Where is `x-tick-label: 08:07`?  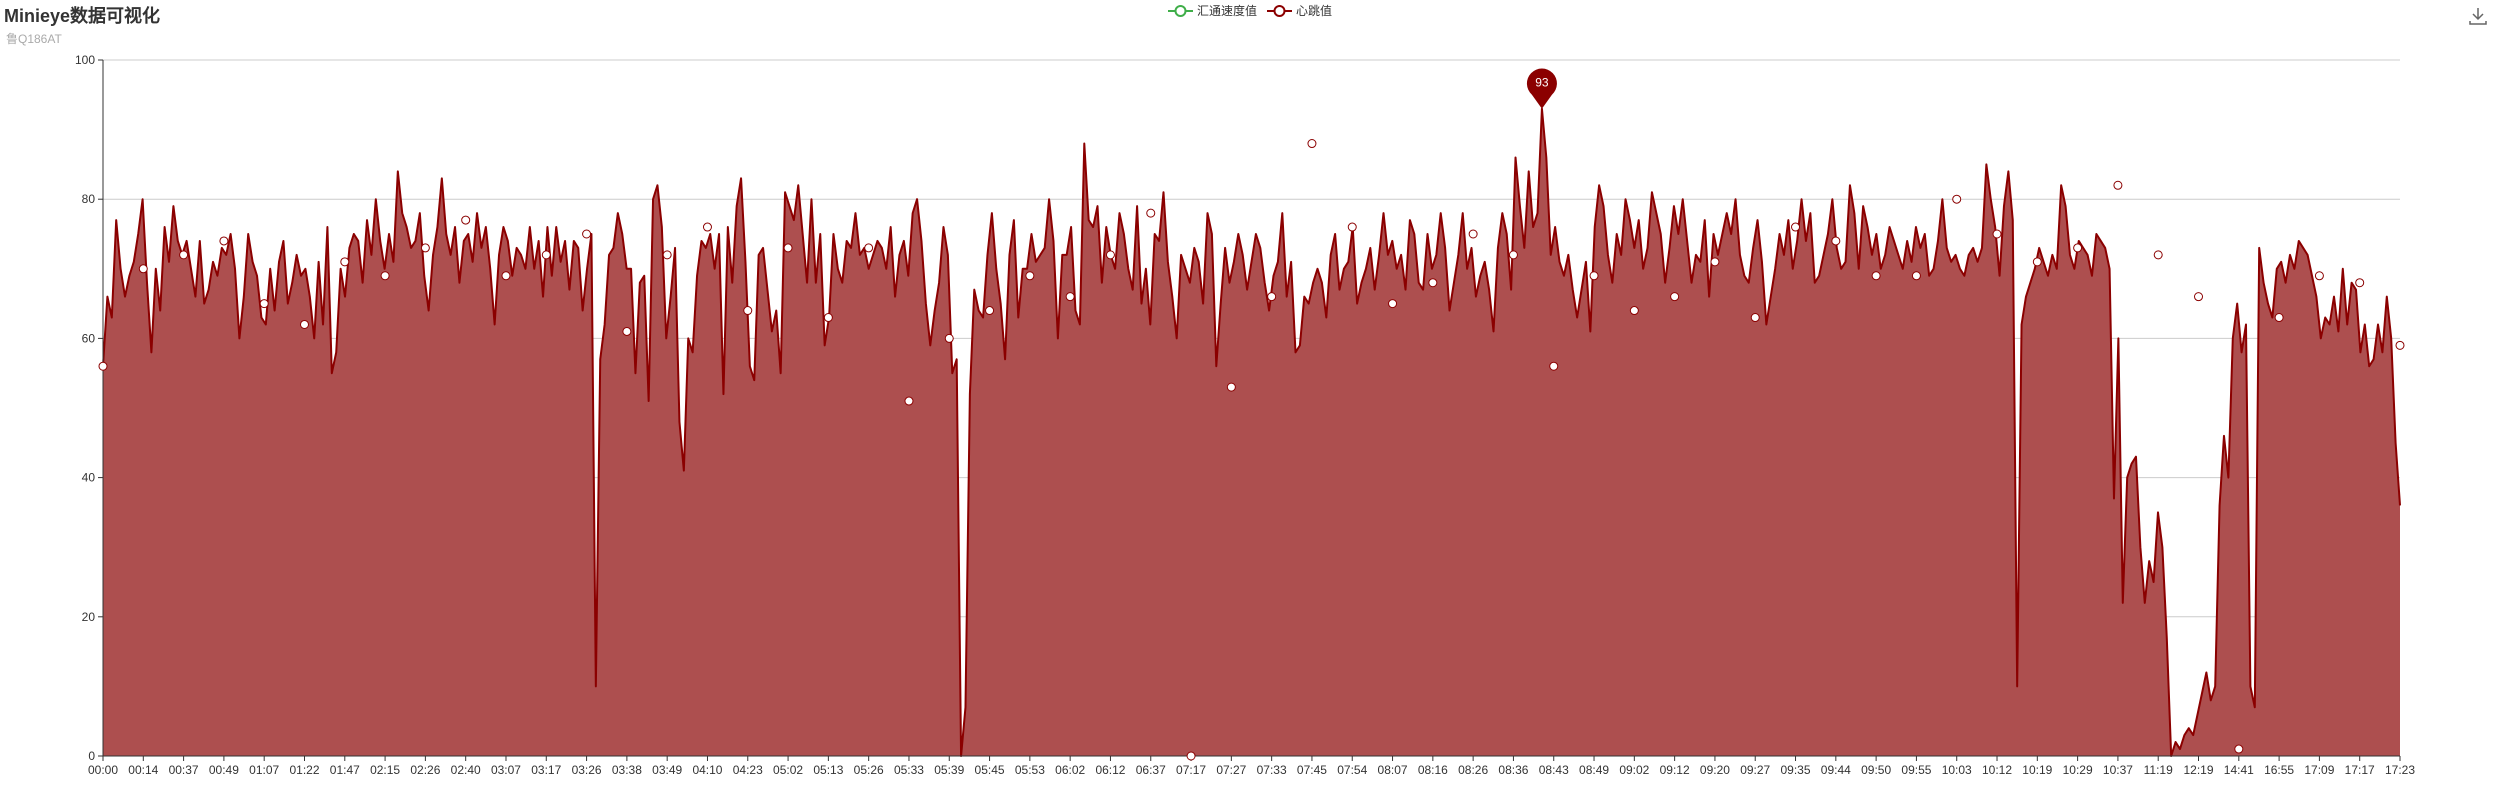
x-tick-label: 08:07 is located at coordinates (1393, 770).